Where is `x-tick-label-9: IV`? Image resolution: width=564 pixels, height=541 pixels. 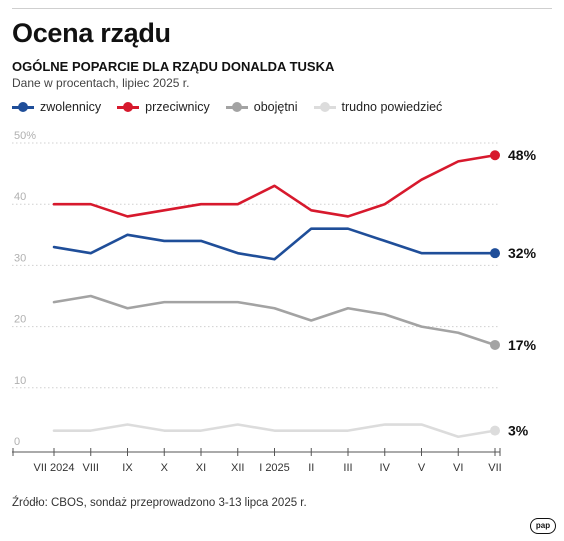
x-tick-label-9: IV is located at coordinates (385, 468).